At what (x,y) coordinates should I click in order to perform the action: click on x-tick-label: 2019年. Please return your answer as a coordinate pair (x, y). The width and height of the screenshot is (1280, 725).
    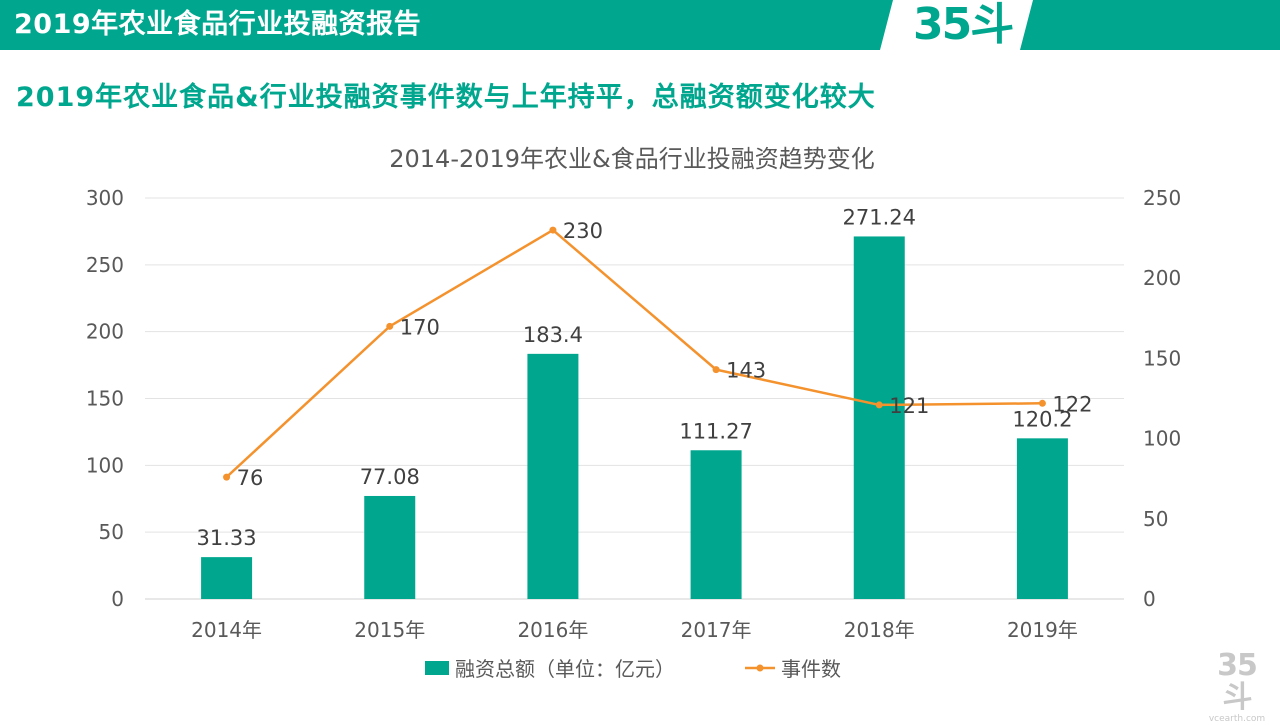
    Looking at the image, I should click on (1042, 630).